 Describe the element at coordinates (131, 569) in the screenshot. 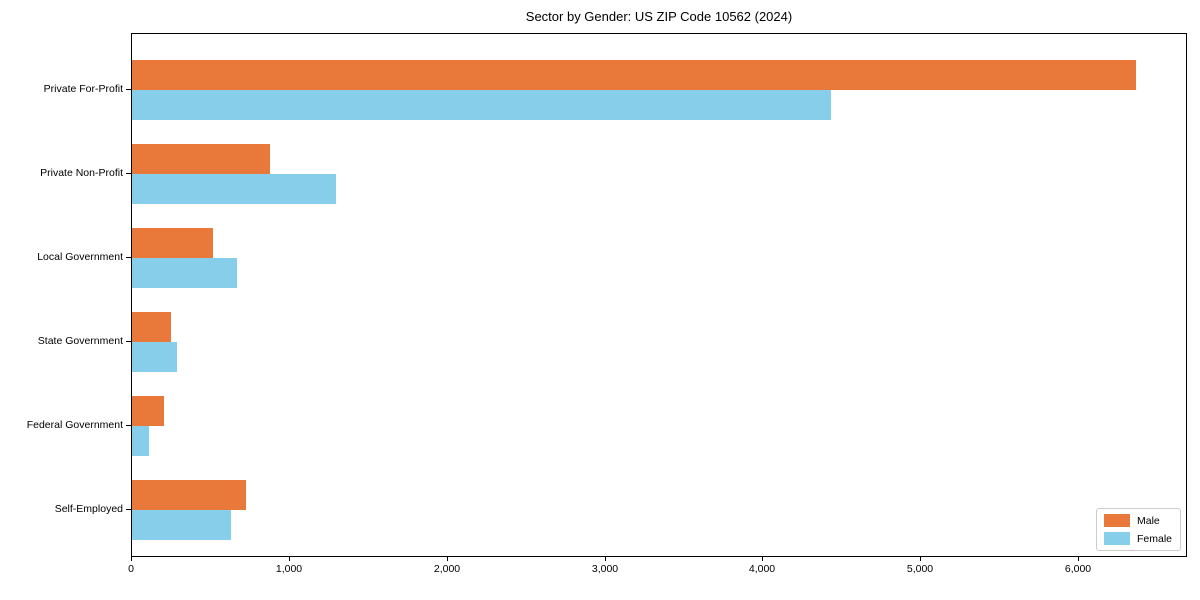

I see `x-tick-label: 0` at that location.